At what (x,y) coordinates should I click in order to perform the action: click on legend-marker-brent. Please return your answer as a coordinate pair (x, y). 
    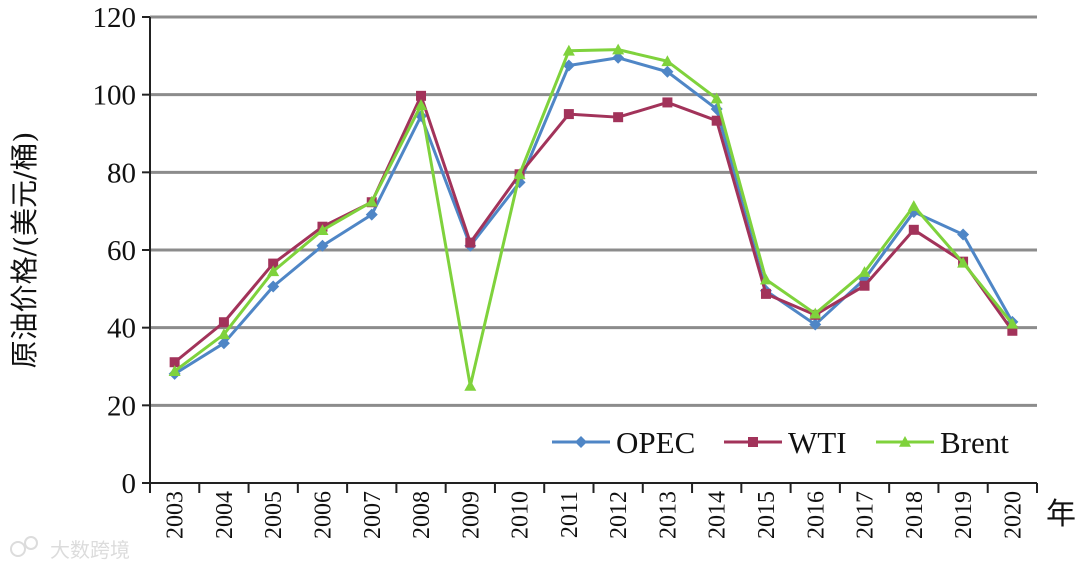
    Looking at the image, I should click on (905, 441).